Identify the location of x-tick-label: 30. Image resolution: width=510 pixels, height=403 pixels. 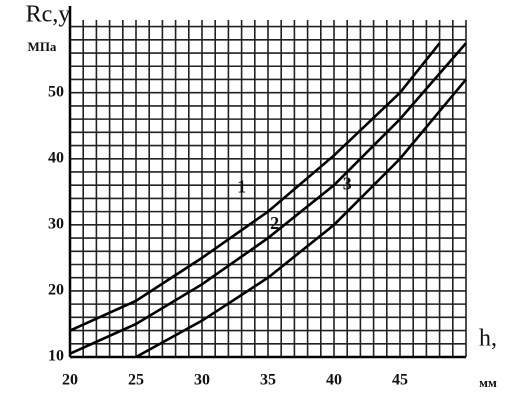
(202, 380).